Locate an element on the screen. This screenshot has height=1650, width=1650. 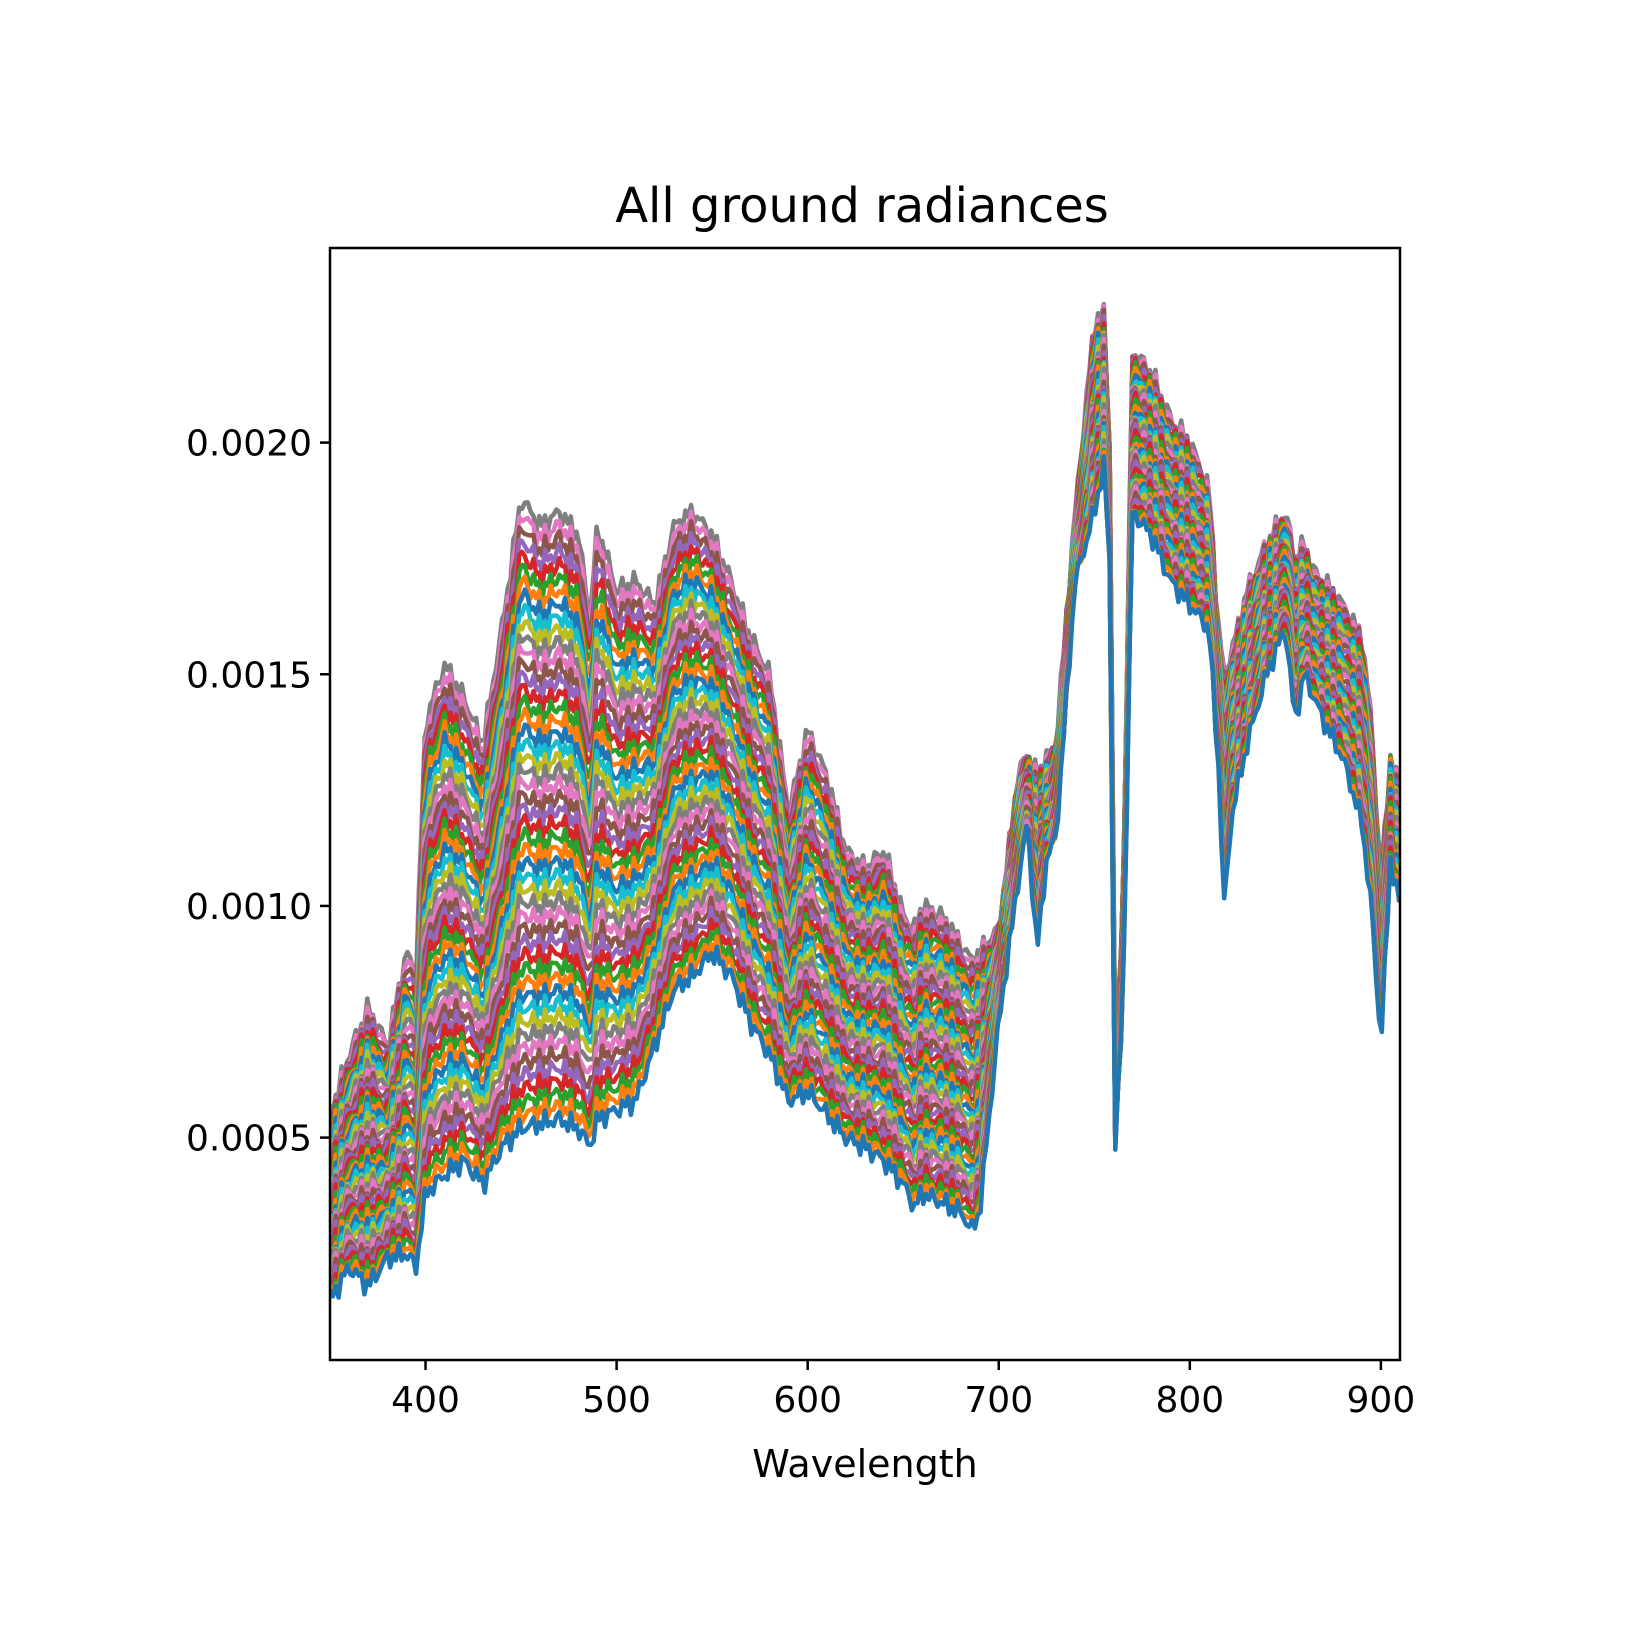
y-axis: 0.0005 0.0010 0.0015 0.0020 is located at coordinates (258, 792).